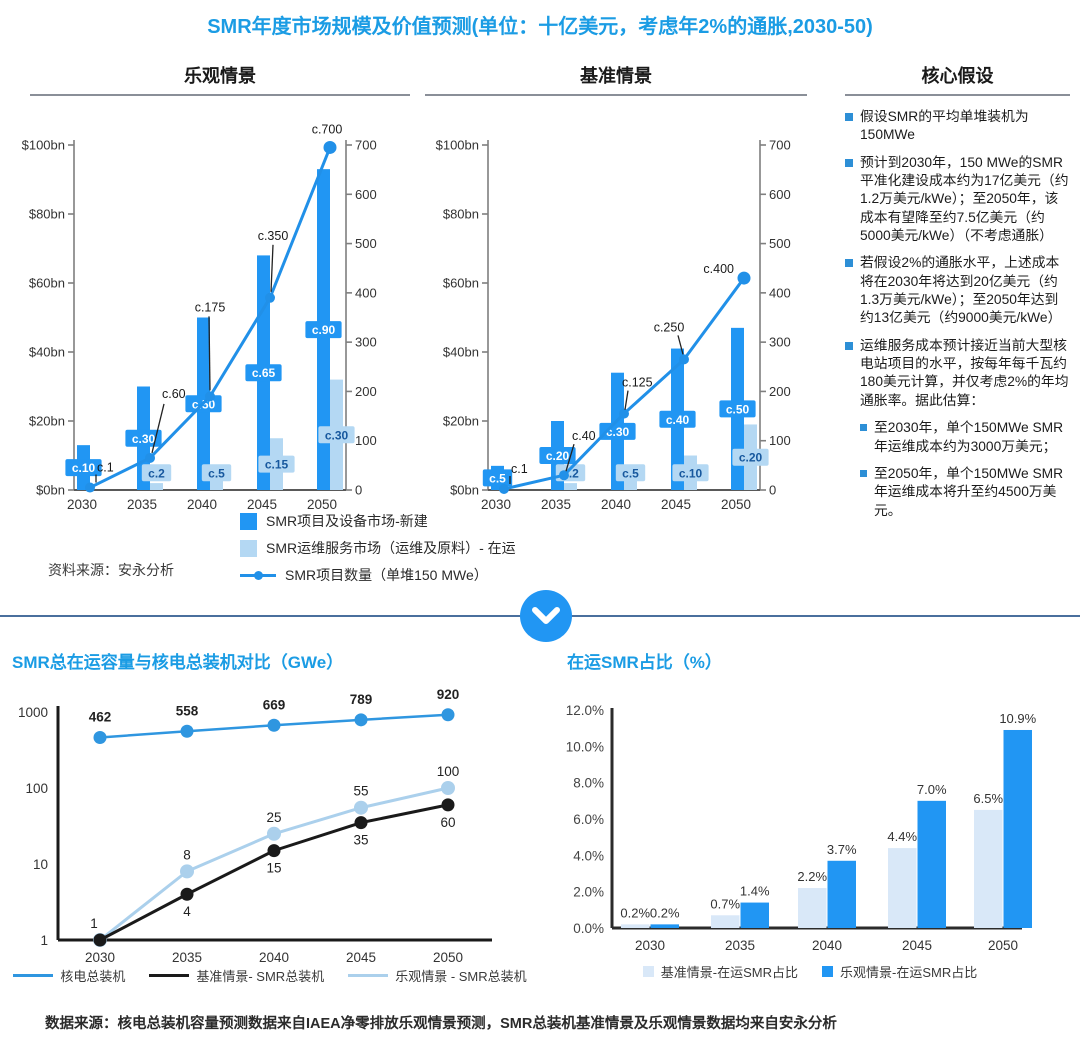 The height and width of the screenshot is (1048, 1080). What do you see at coordinates (327, 129) in the screenshot?
I see `line-value-label: c.700` at bounding box center [327, 129].